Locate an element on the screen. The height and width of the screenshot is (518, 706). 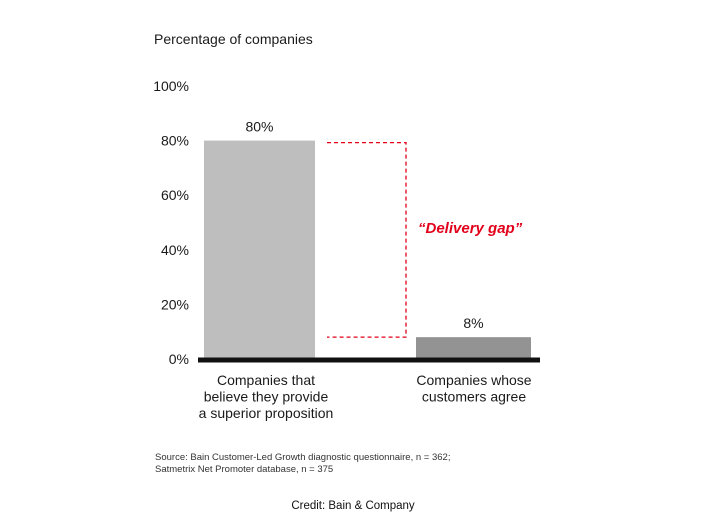
category-label: customers agree is located at coordinates (474, 397).